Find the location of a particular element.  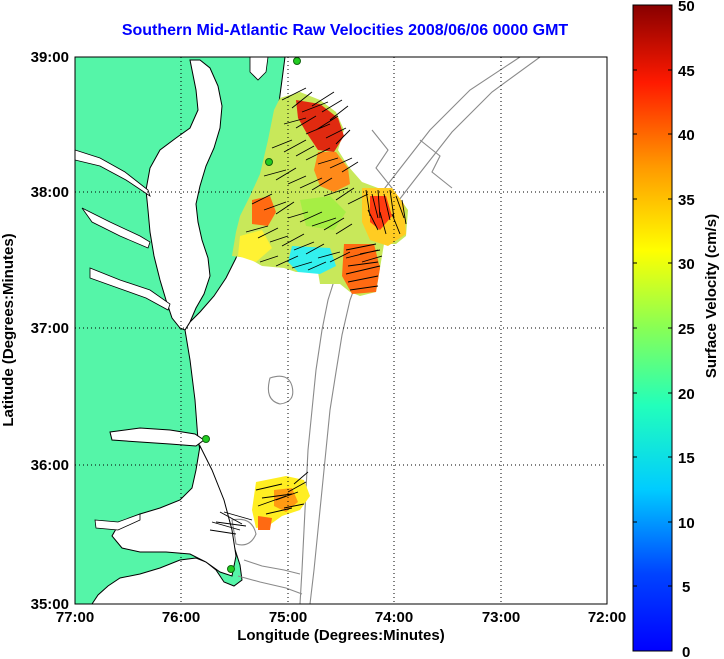

colorbar-tick-label: 0 is located at coordinates (686, 651).